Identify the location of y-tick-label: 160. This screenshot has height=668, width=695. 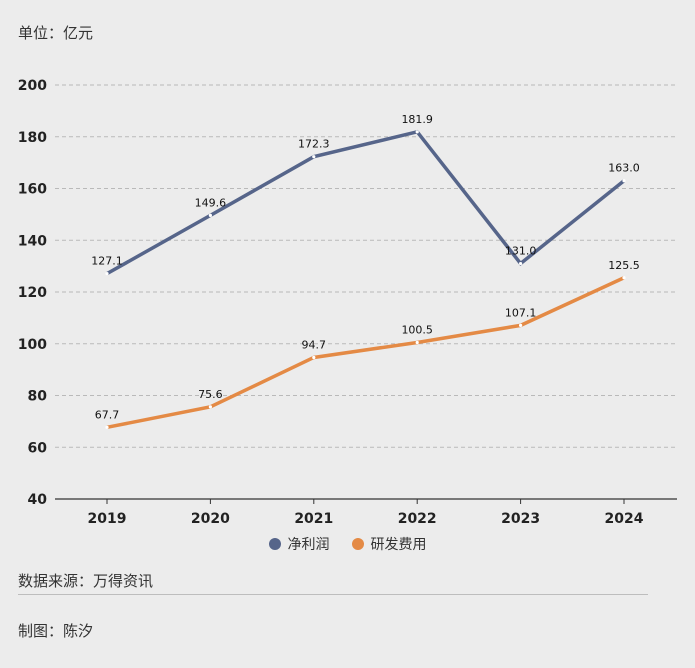
(32, 190).